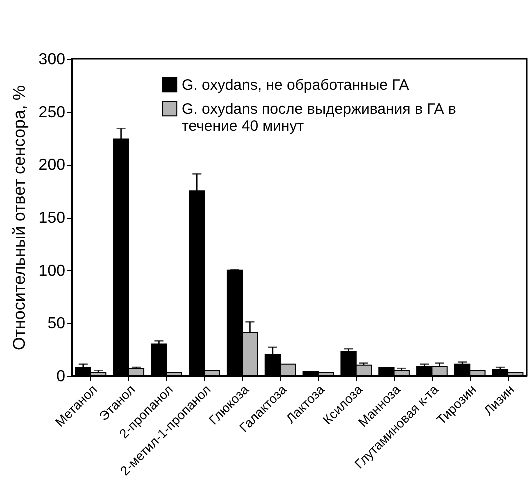 The height and width of the screenshot is (494, 531). What do you see at coordinates (319, 118) in the screenshot?
I see `legend-label: G. oxydans после выдерживания в ГА в течение 40 минут` at bounding box center [319, 118].